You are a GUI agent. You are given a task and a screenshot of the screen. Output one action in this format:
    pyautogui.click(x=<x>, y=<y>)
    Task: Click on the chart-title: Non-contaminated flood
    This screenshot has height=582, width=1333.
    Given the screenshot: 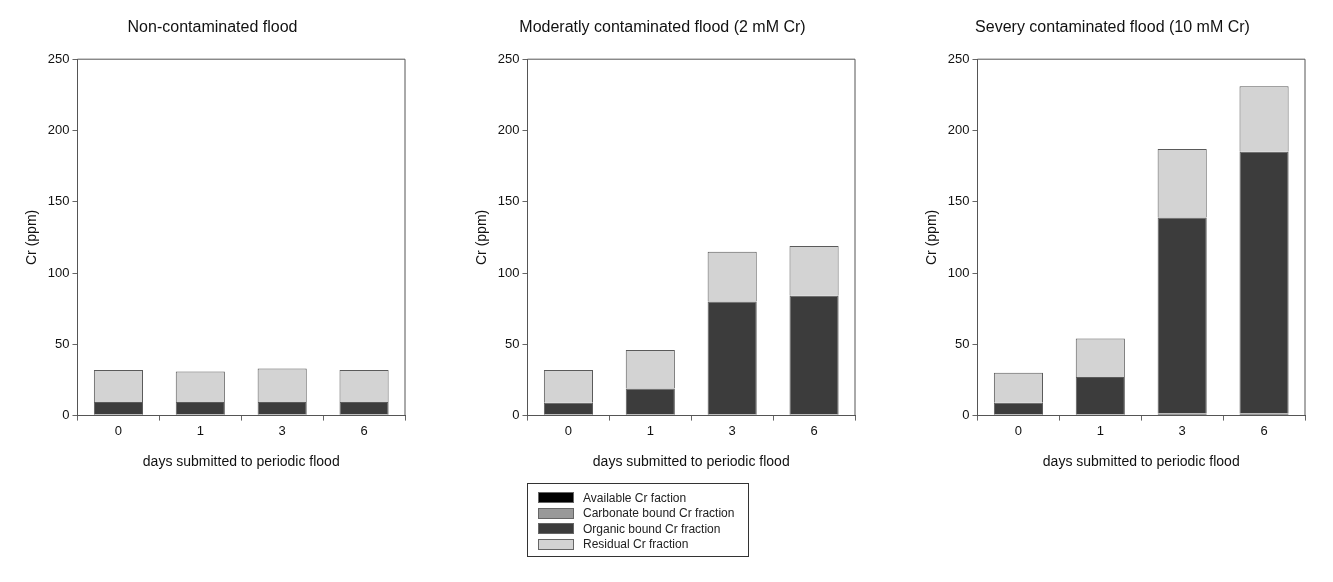 What is the action you would take?
    pyautogui.click(x=212, y=27)
    